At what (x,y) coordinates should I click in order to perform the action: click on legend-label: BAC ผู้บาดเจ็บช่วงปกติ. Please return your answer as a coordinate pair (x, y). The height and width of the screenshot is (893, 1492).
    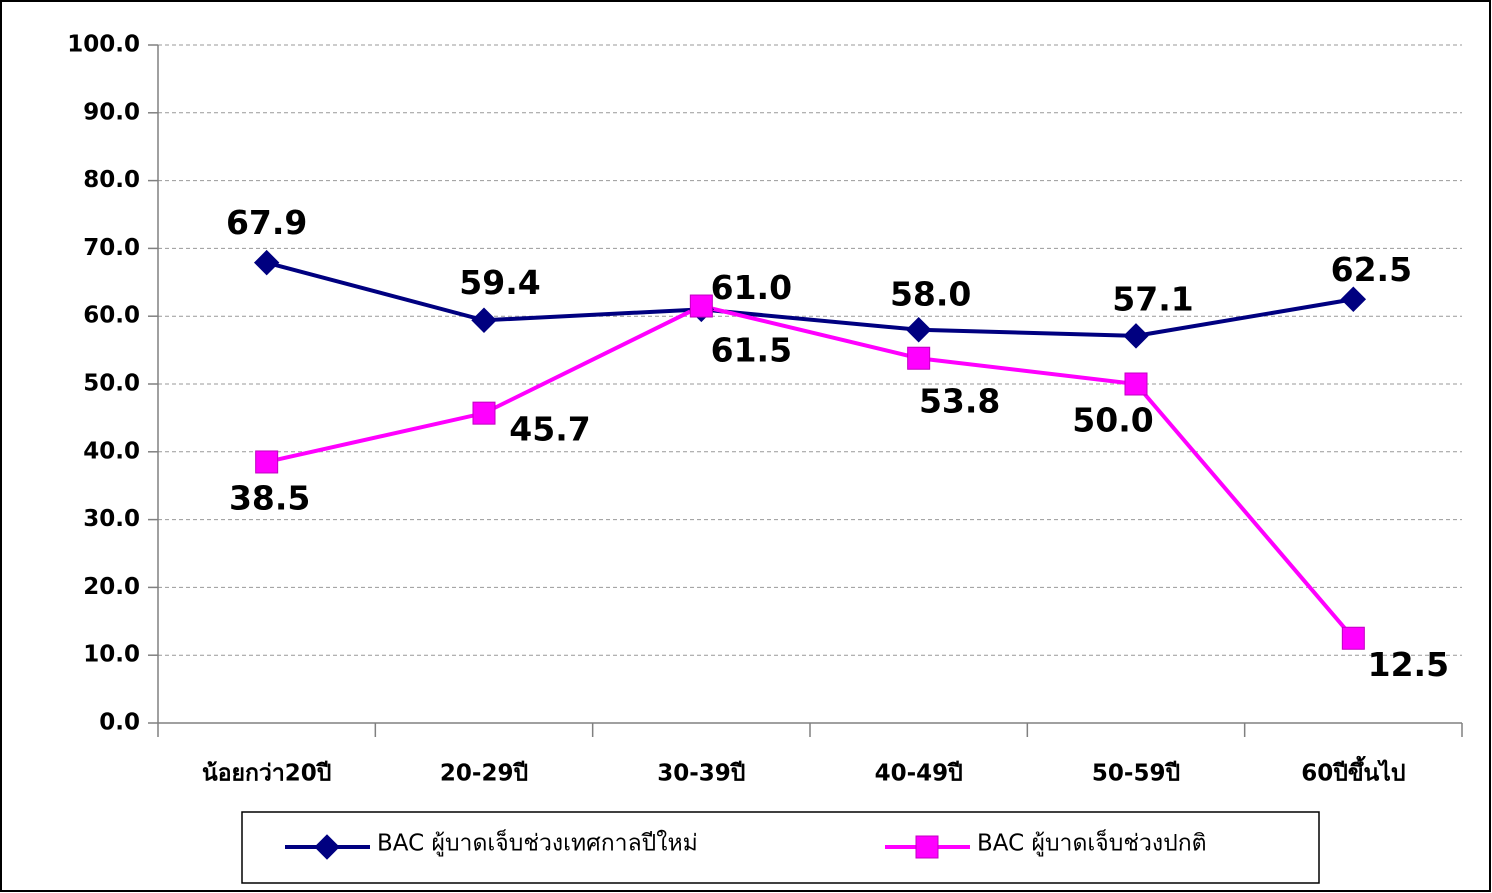
    Looking at the image, I should click on (1092, 842).